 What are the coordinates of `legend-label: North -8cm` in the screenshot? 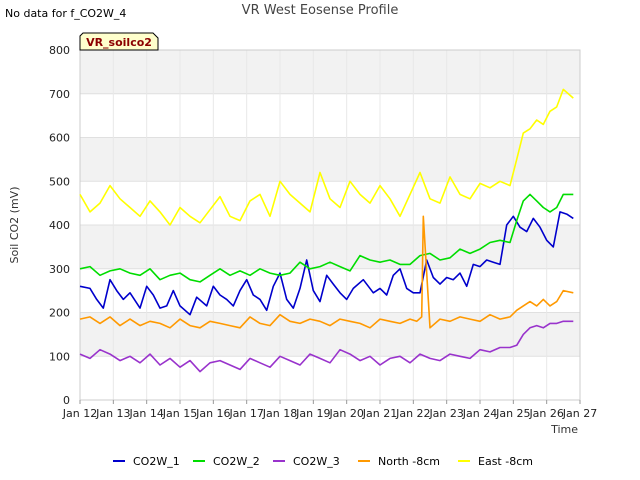 It's located at (409, 461).